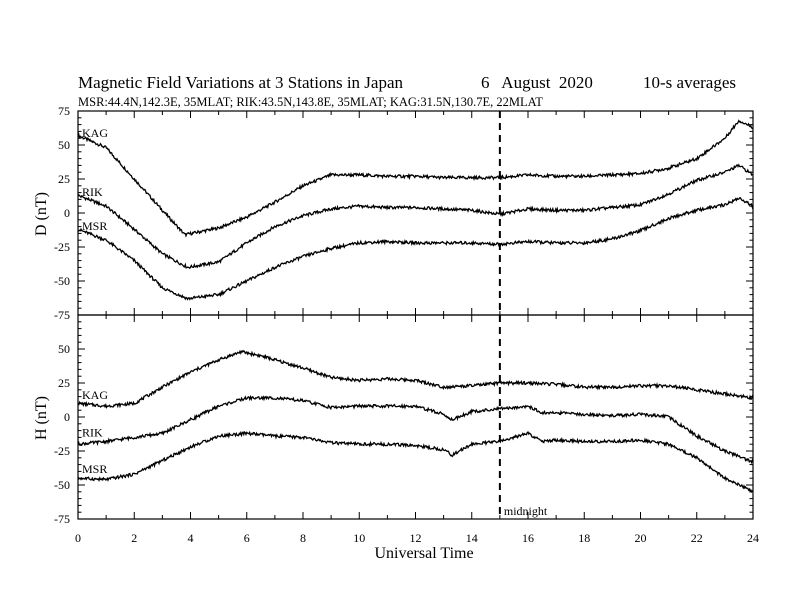 This screenshot has height=612, width=792. Describe the element at coordinates (78, 538) in the screenshot. I see `x-tick-label: 0` at that location.